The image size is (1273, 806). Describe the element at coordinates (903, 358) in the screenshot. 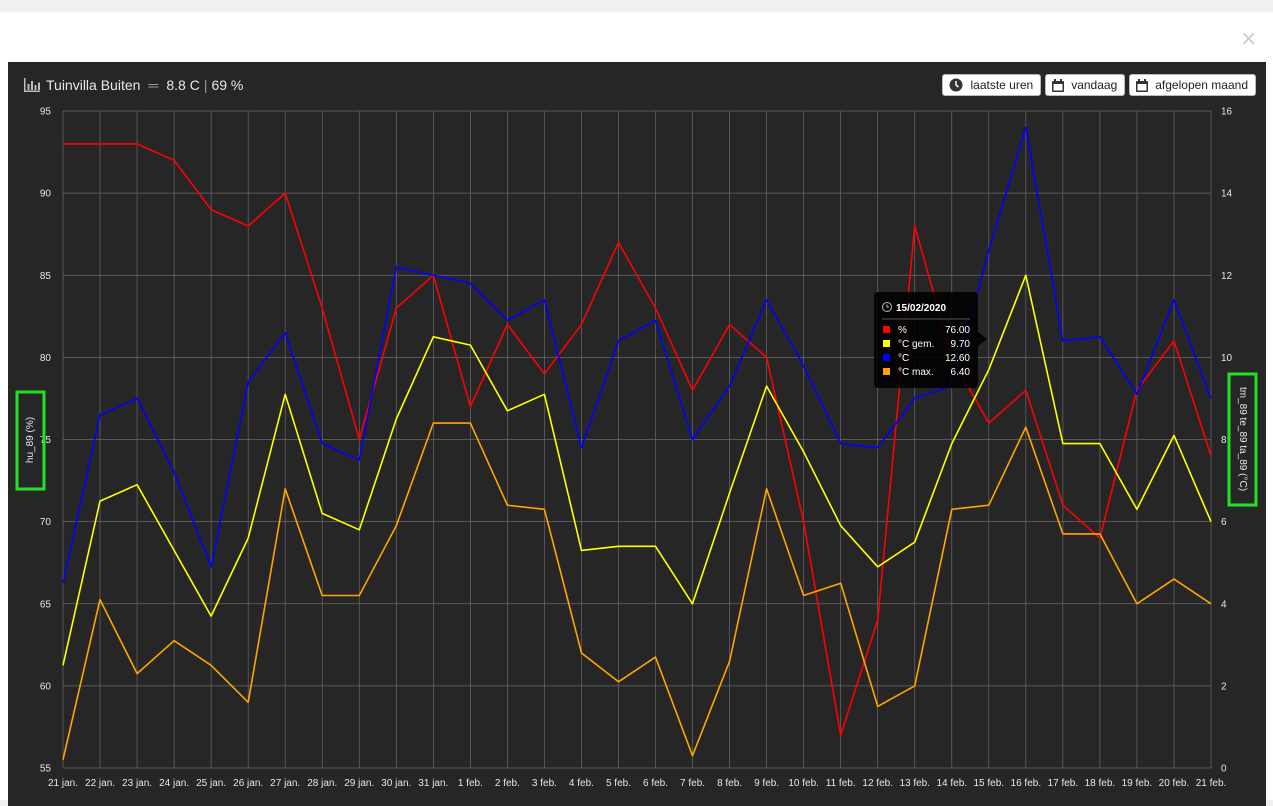

I see `tooltip-label: °C` at that location.